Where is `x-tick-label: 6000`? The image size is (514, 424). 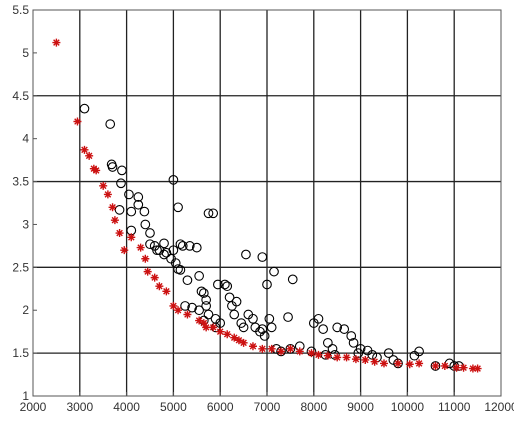 x-tick-label: 6000 is located at coordinates (220, 407).